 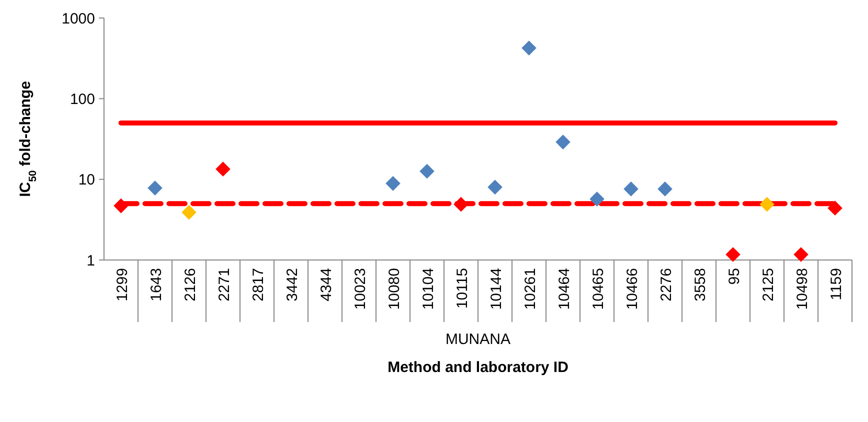 What do you see at coordinates (190, 285) in the screenshot?
I see `x-tick-label: 2126` at bounding box center [190, 285].